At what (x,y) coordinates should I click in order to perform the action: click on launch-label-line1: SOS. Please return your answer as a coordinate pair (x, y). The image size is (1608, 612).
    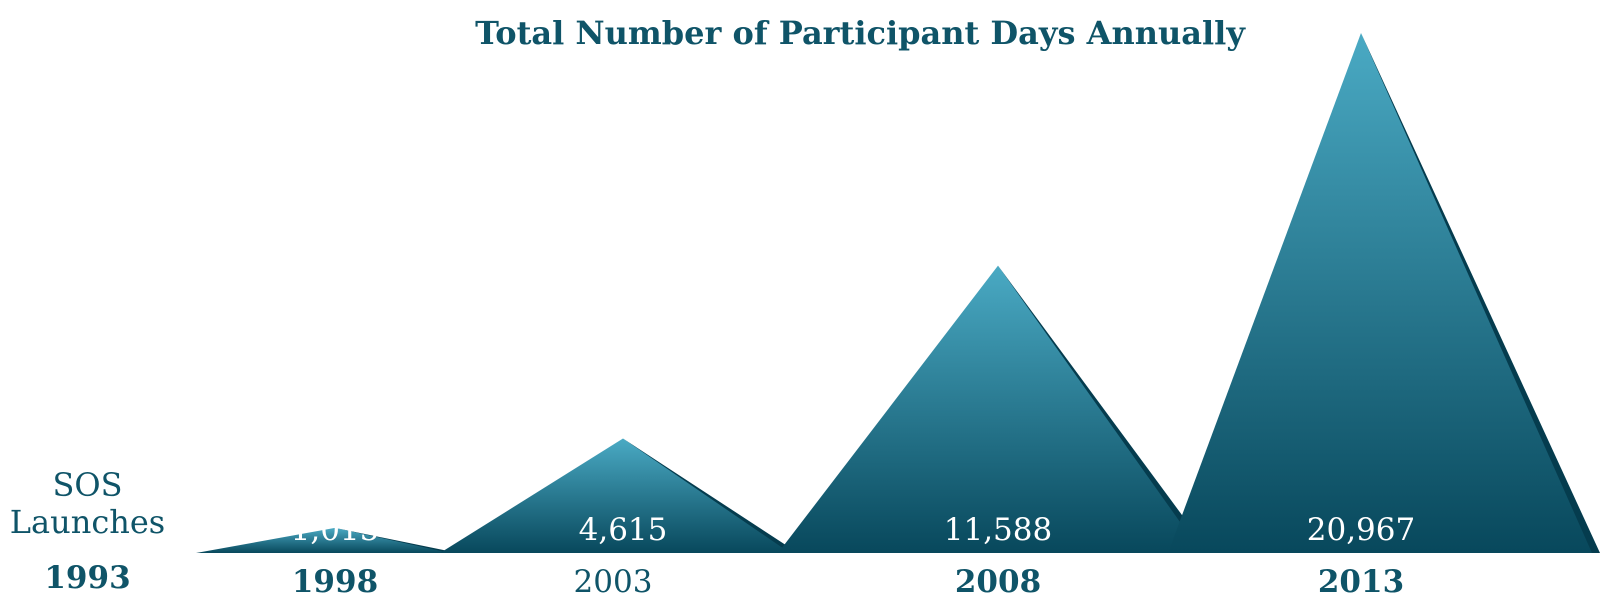
    Looking at the image, I should click on (87, 485).